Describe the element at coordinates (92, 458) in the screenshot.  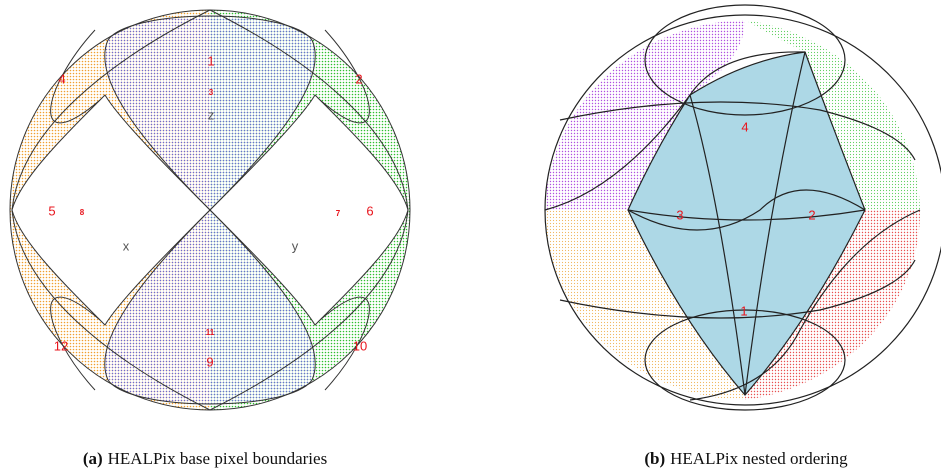
I see `caption-label: (a)` at that location.